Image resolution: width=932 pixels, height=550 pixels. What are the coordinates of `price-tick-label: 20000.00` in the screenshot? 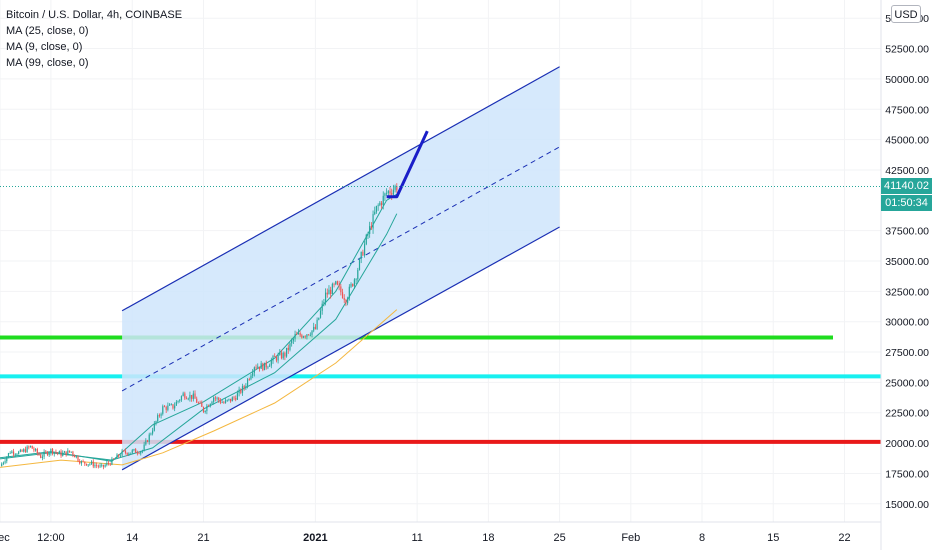 It's located at (907, 444).